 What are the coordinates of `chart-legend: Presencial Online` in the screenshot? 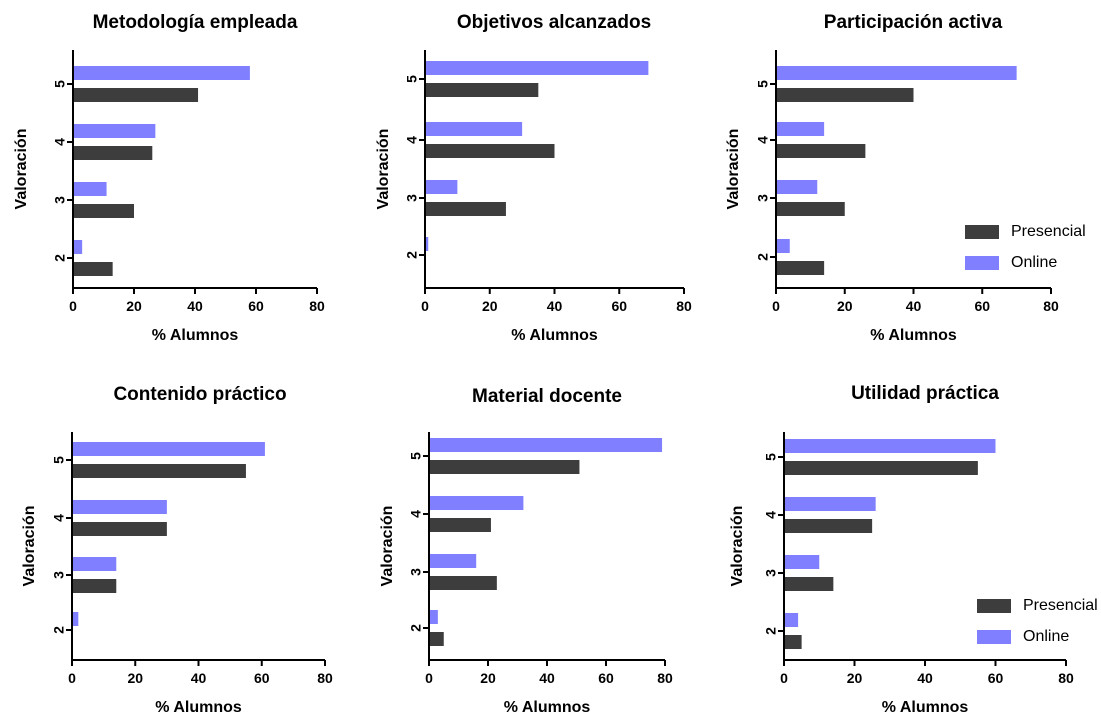 It's located at (1025, 247).